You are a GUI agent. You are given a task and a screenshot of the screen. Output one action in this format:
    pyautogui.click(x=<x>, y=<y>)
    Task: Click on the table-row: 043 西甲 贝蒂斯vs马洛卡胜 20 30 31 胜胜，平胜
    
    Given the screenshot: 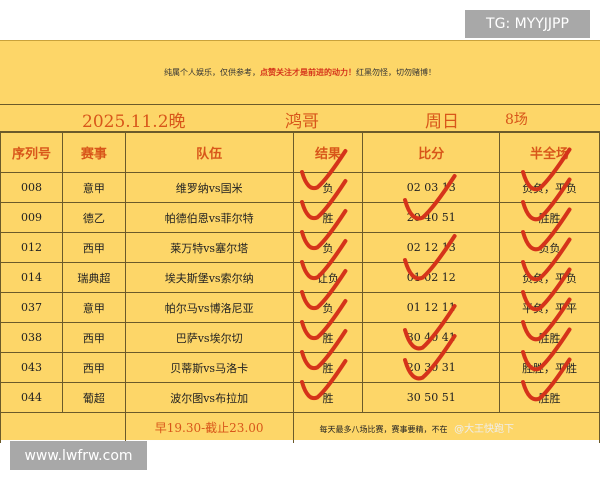 What is the action you would take?
    pyautogui.click(x=300, y=367)
    